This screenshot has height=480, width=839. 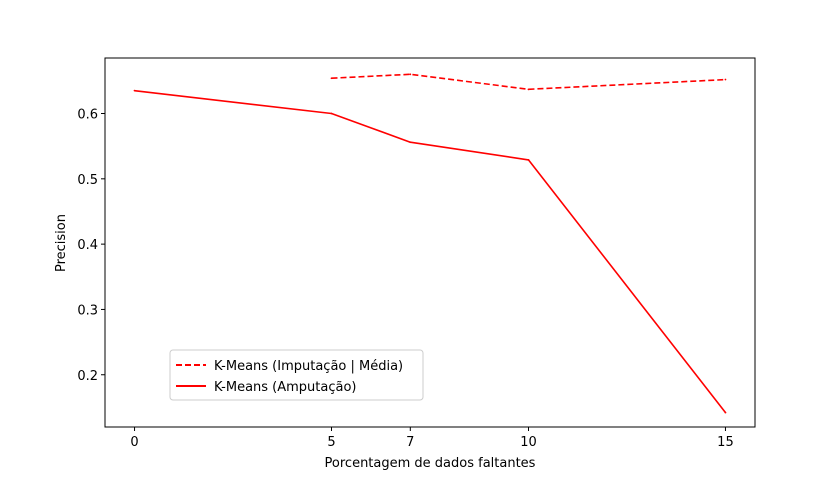 What do you see at coordinates (87, 245) in the screenshot?
I see `y-tick-label: 0.4` at bounding box center [87, 245].